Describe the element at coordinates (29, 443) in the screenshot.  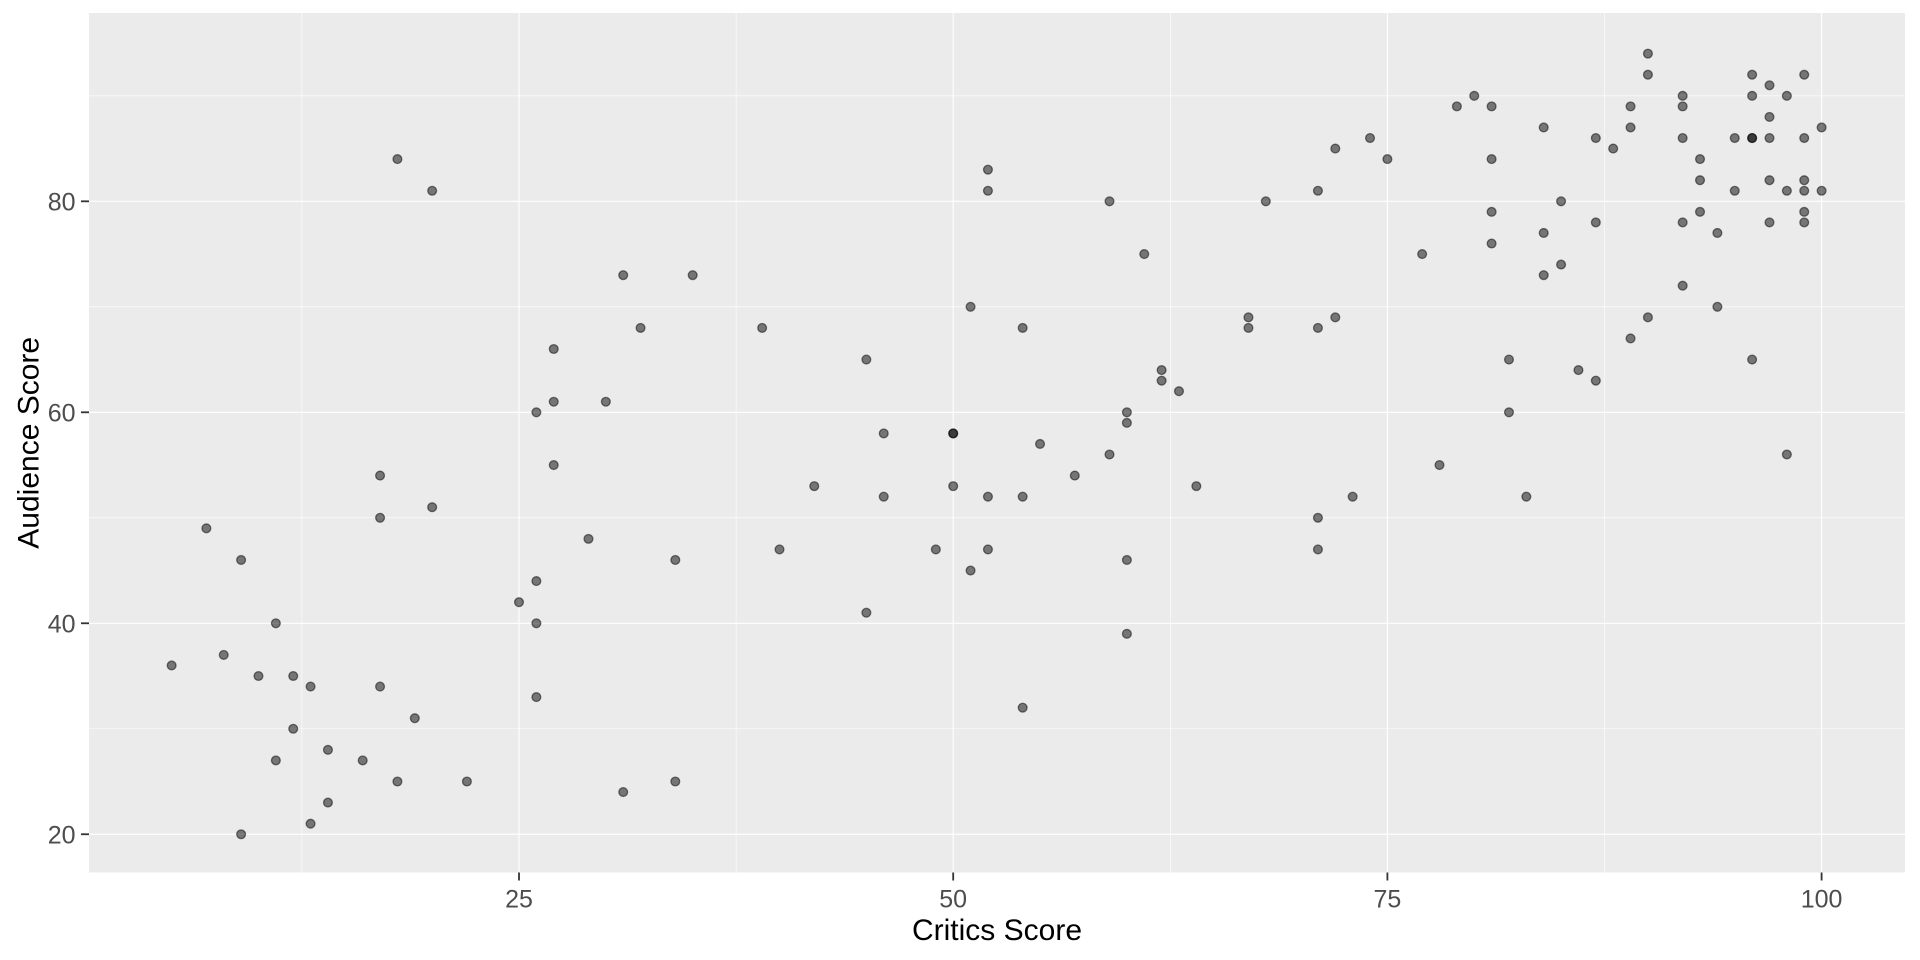
I see `svg-text: Audience Score` at that location.